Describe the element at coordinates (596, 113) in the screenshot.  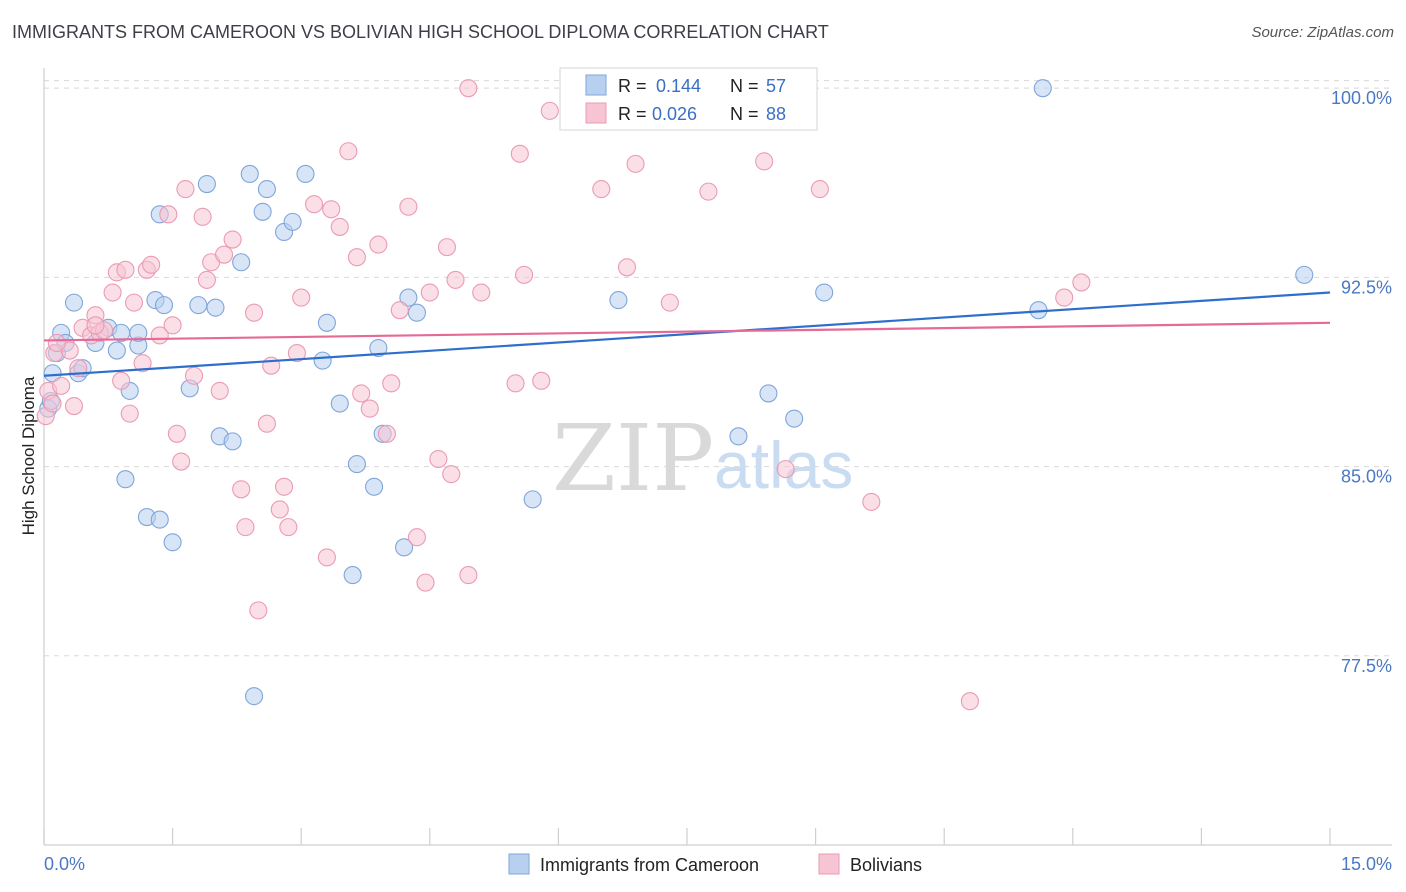
I see `stats-swatch-pink` at that location.